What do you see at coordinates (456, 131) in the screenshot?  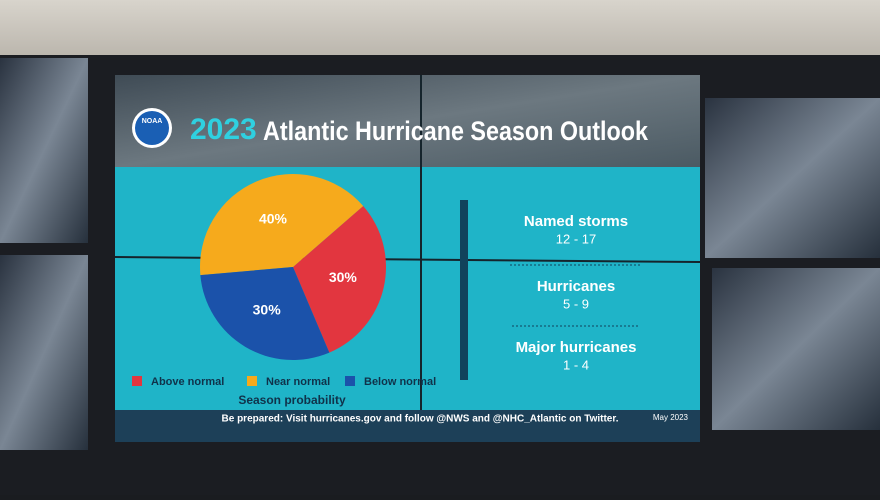 I see `title: Atlantic Hurricane Season Outlook` at bounding box center [456, 131].